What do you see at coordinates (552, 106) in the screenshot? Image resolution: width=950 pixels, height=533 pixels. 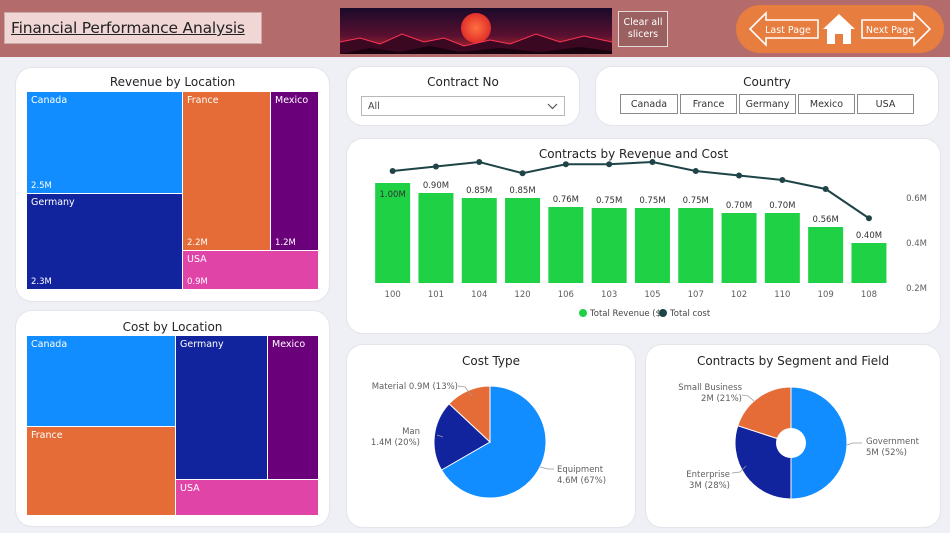 I see `chevron-down-icon` at bounding box center [552, 106].